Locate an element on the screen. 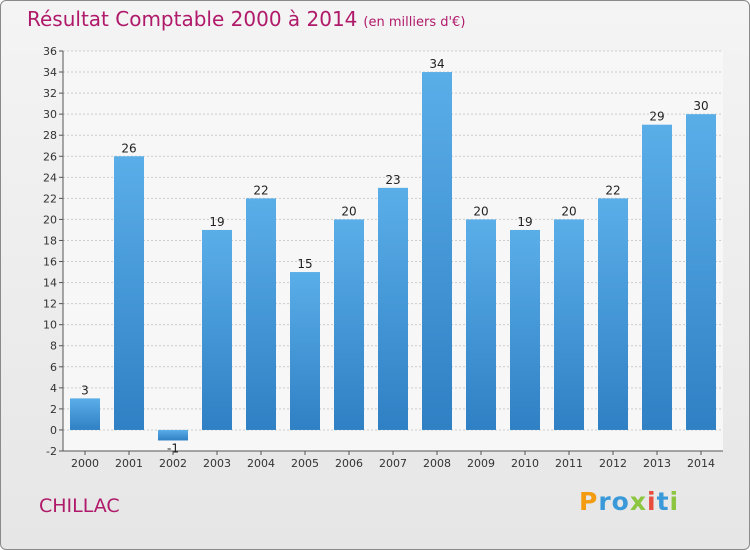 The width and height of the screenshot is (750, 550). chart-title-text: Résultat Comptable 2000 à 2014 is located at coordinates (192, 19).